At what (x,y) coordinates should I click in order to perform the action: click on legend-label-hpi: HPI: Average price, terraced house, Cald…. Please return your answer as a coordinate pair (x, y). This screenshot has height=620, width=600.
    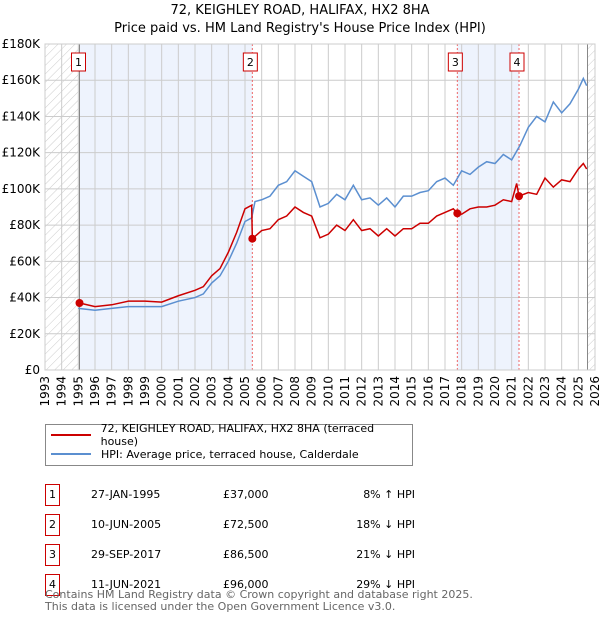
    Looking at the image, I should click on (230, 454).